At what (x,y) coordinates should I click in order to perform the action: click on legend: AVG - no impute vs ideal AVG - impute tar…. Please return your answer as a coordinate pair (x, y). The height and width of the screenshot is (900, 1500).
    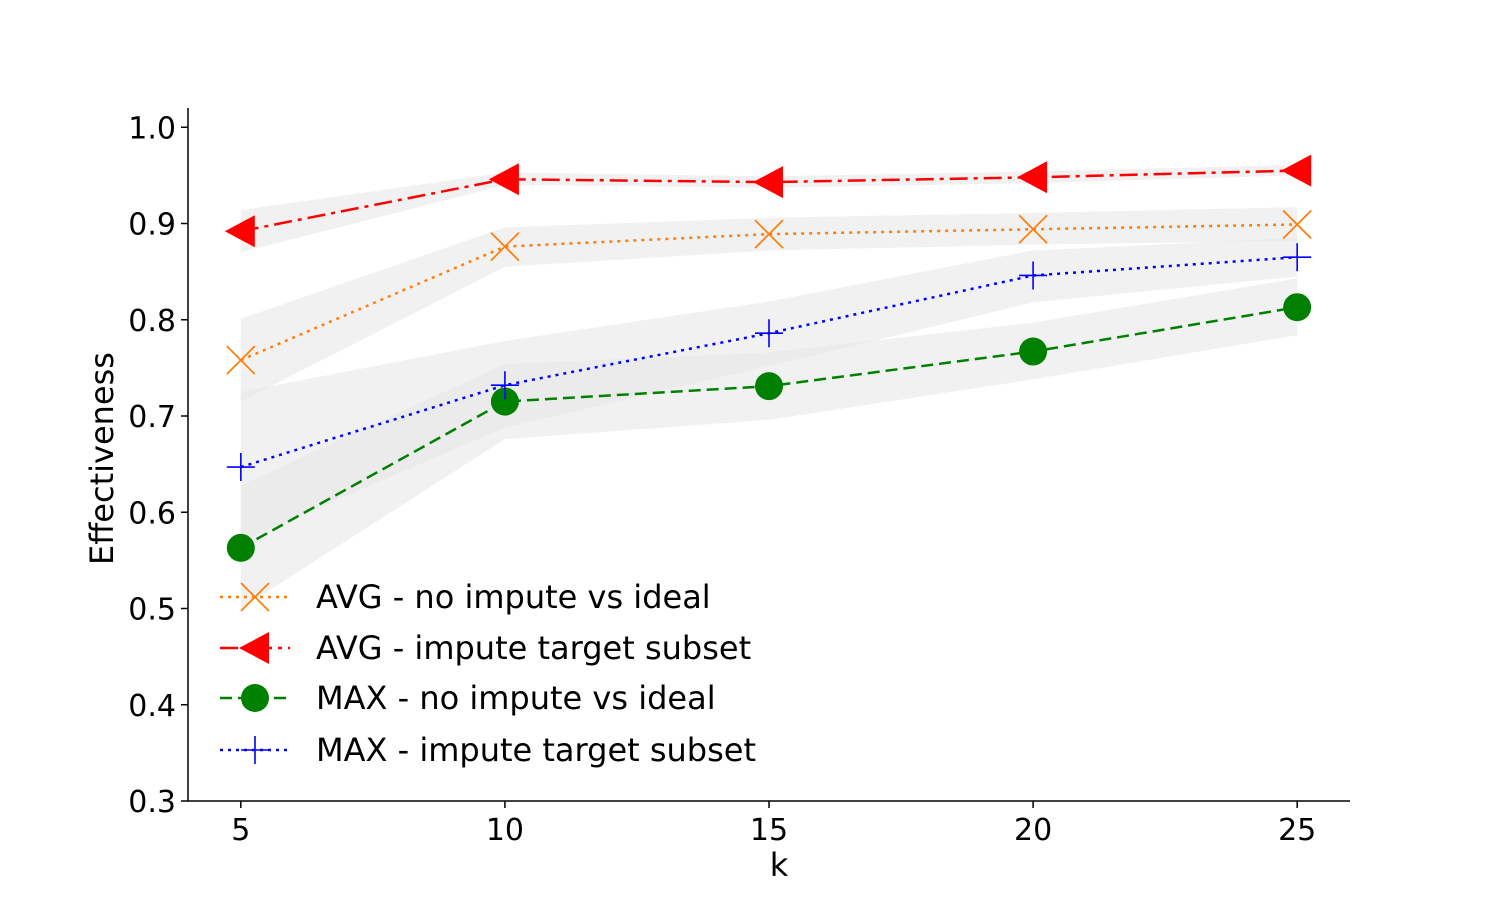
    Looking at the image, I should click on (488, 673).